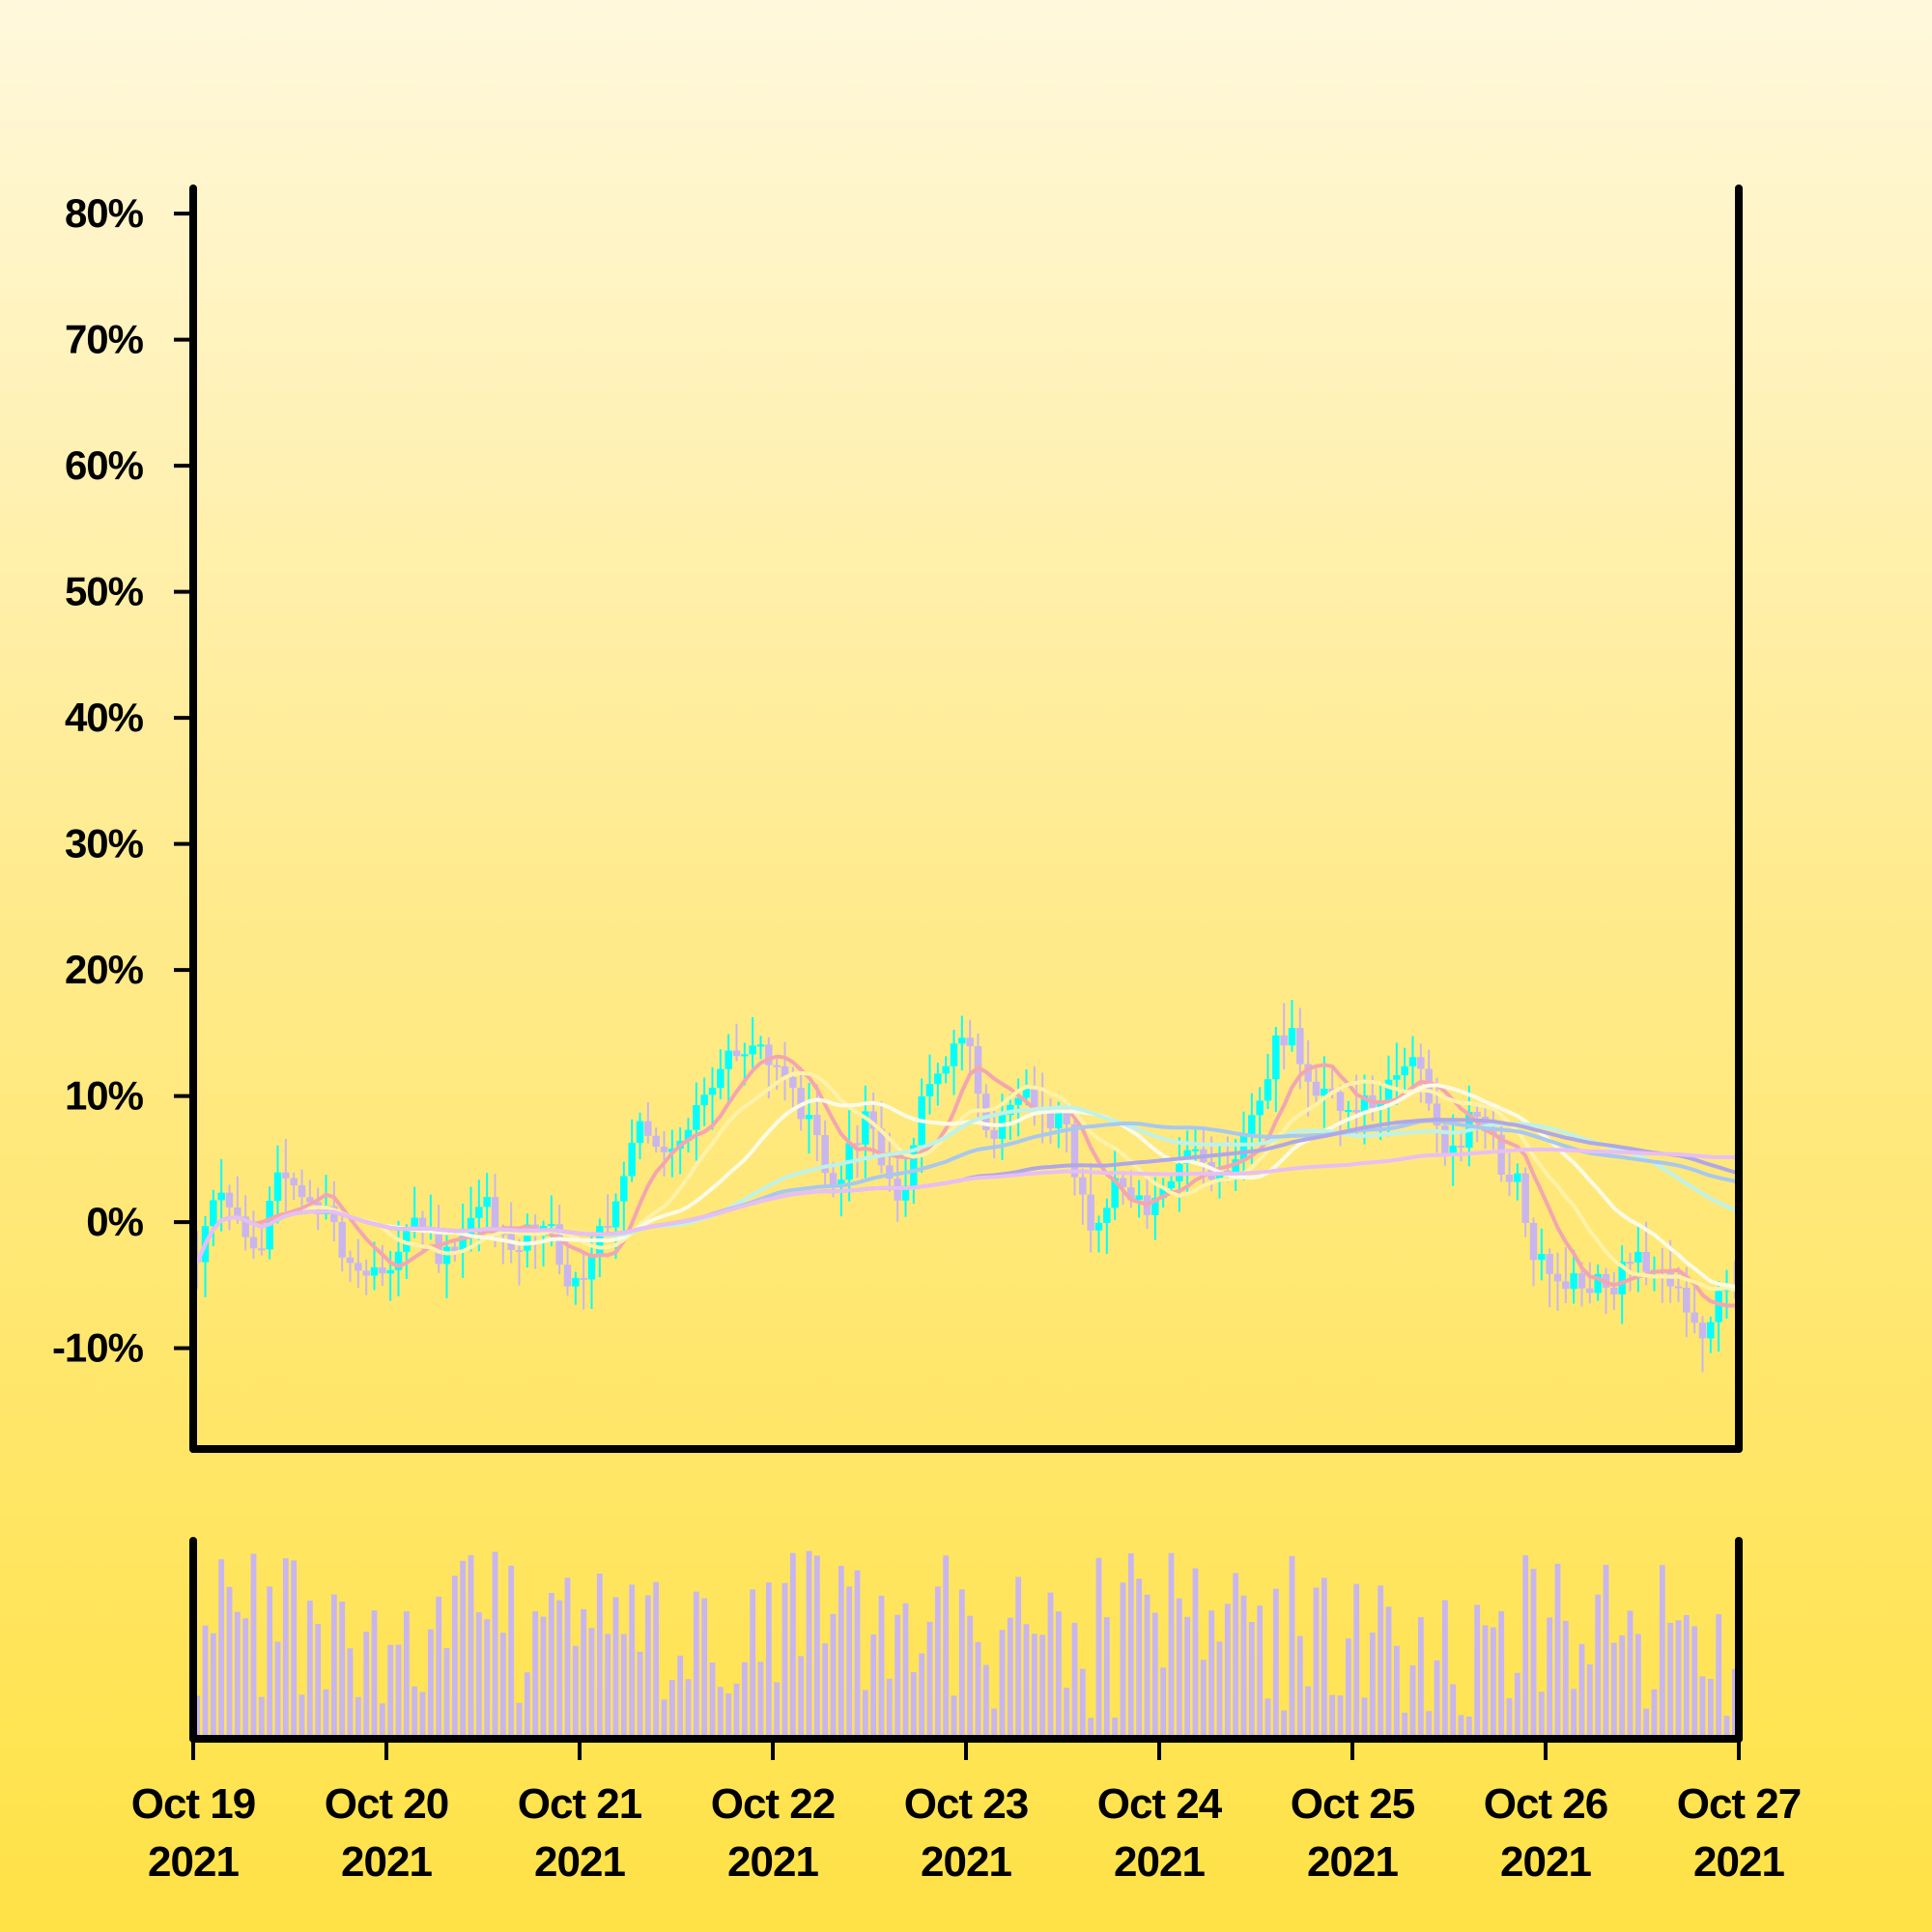 Image resolution: width=1932 pixels, height=1932 pixels. I want to click on x-tick-label-date: Oct 25, so click(1353, 1804).